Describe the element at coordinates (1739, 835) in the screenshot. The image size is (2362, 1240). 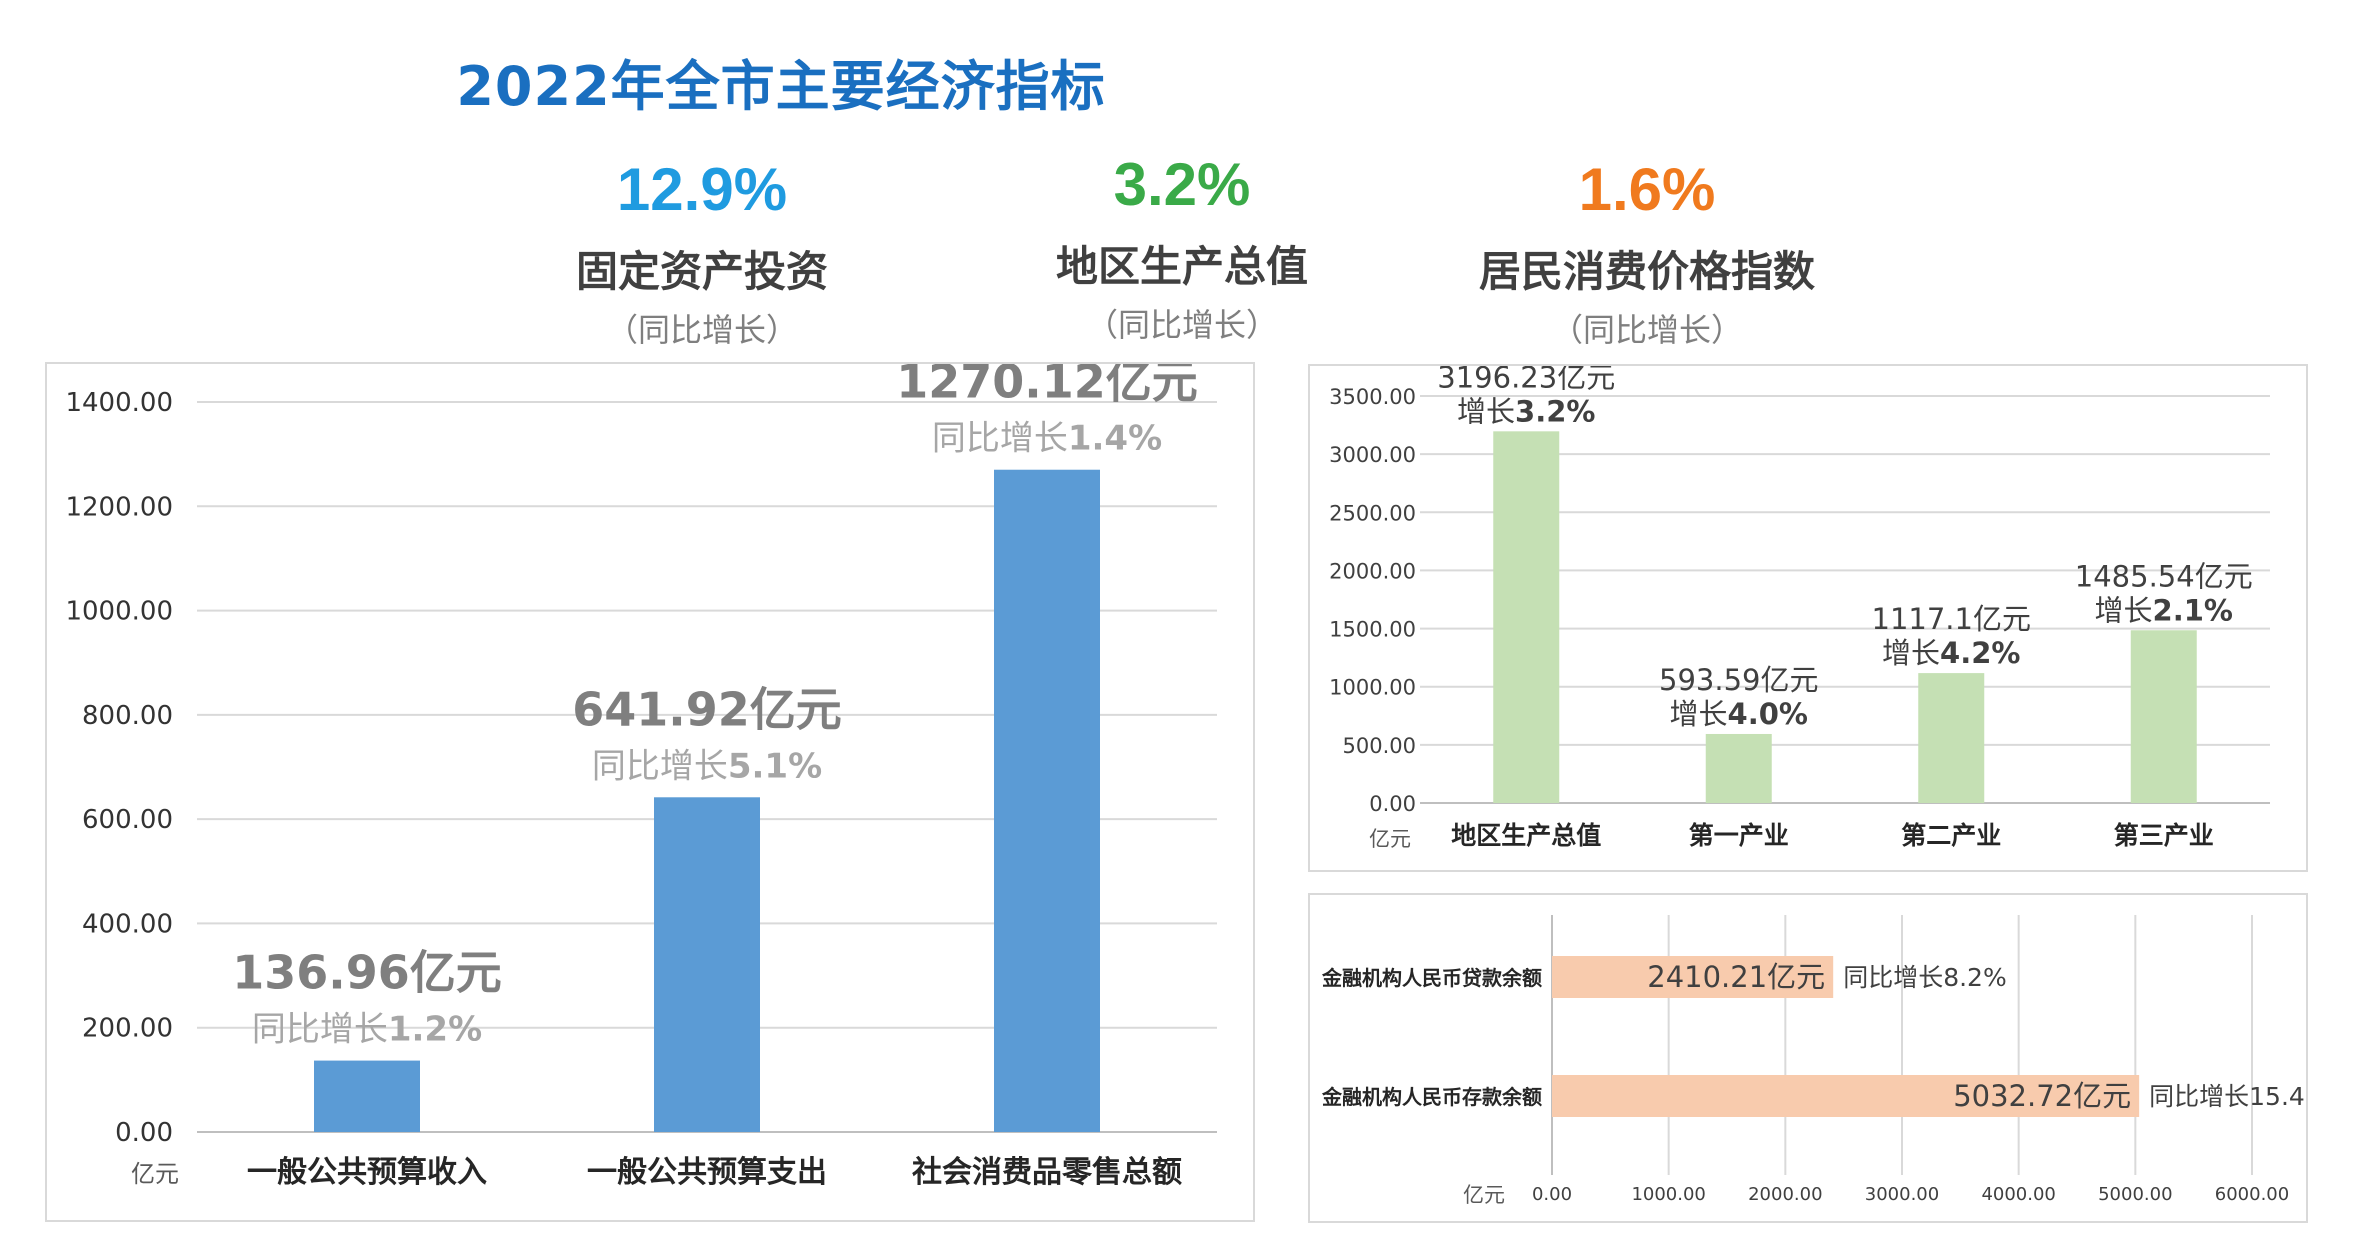
I see `x-tick-label: 第一产业` at that location.